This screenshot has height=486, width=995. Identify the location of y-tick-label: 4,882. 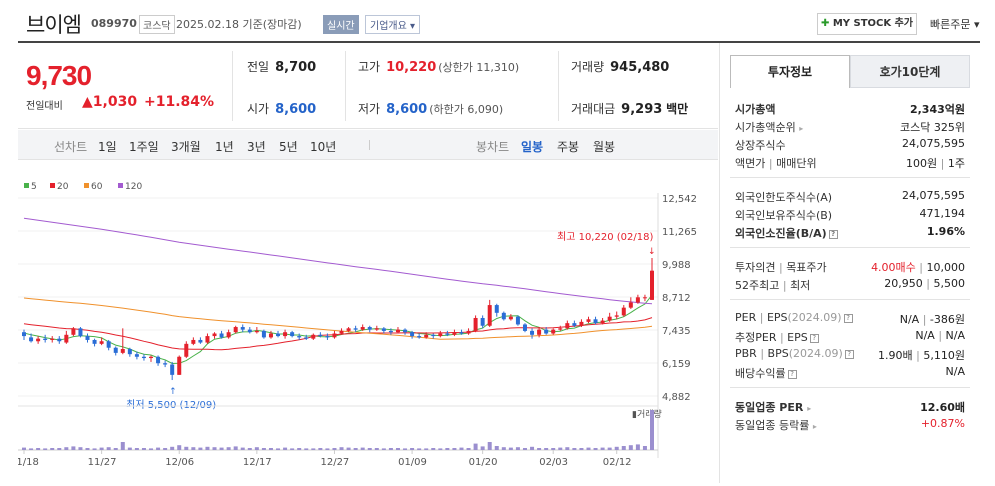
(676, 397).